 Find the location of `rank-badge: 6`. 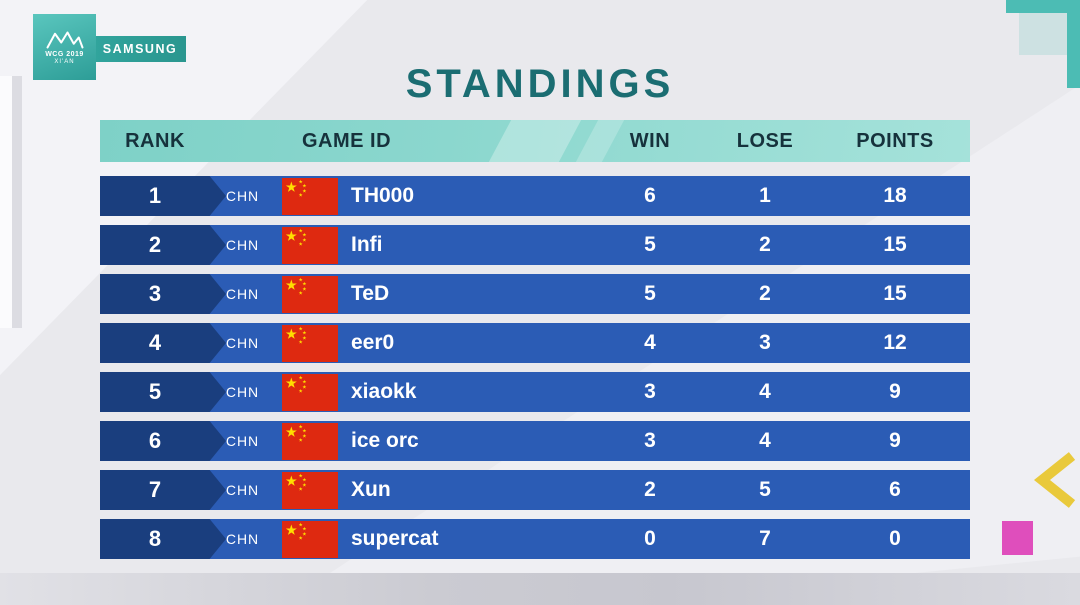

rank-badge: 6 is located at coordinates (163, 441).